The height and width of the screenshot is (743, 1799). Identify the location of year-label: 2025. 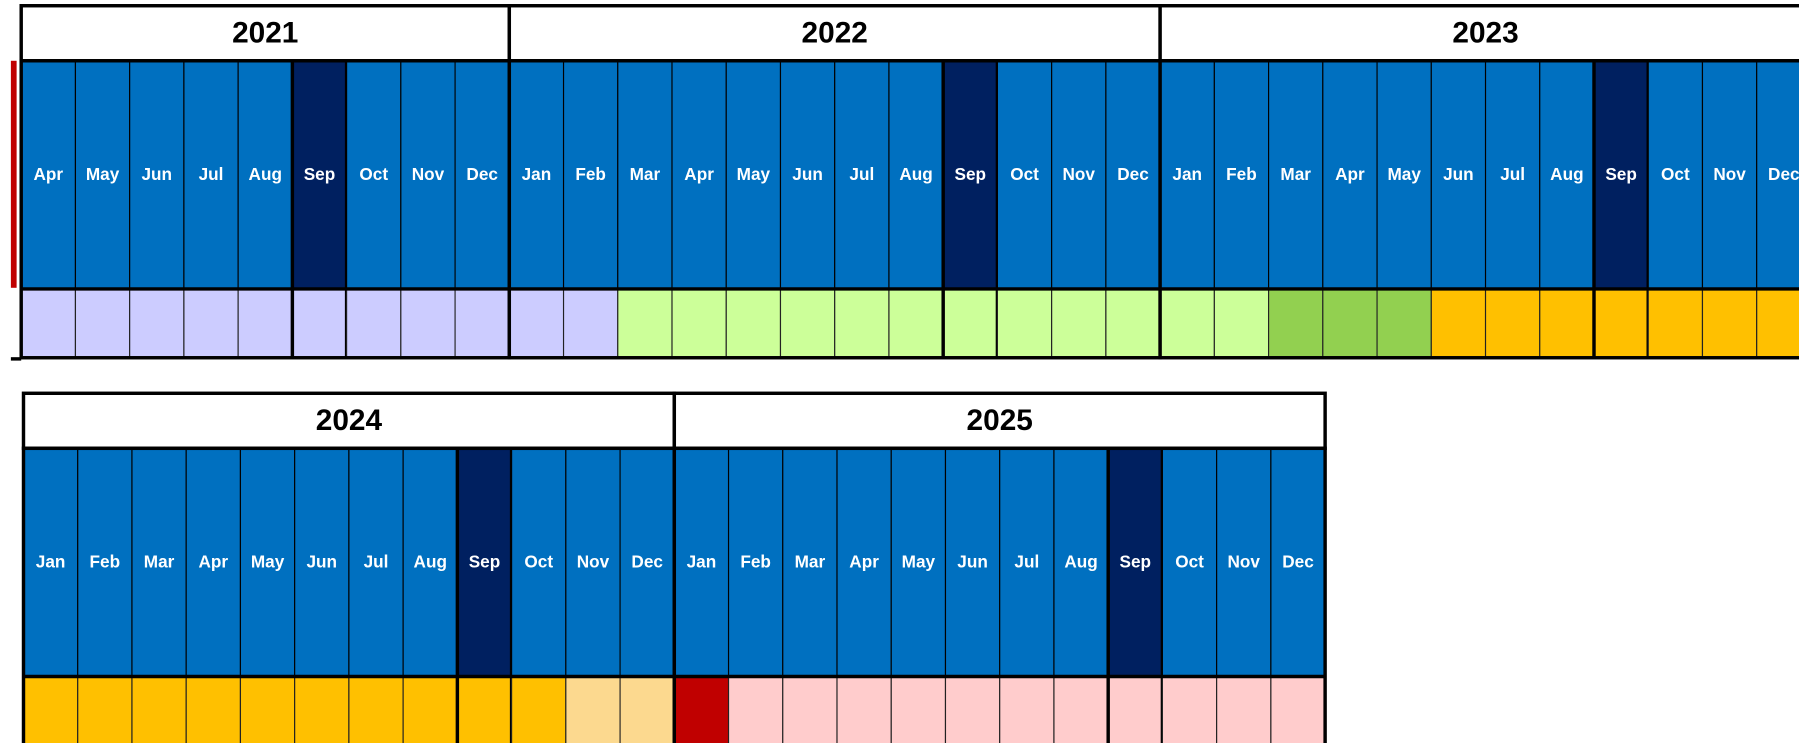
(1000, 420).